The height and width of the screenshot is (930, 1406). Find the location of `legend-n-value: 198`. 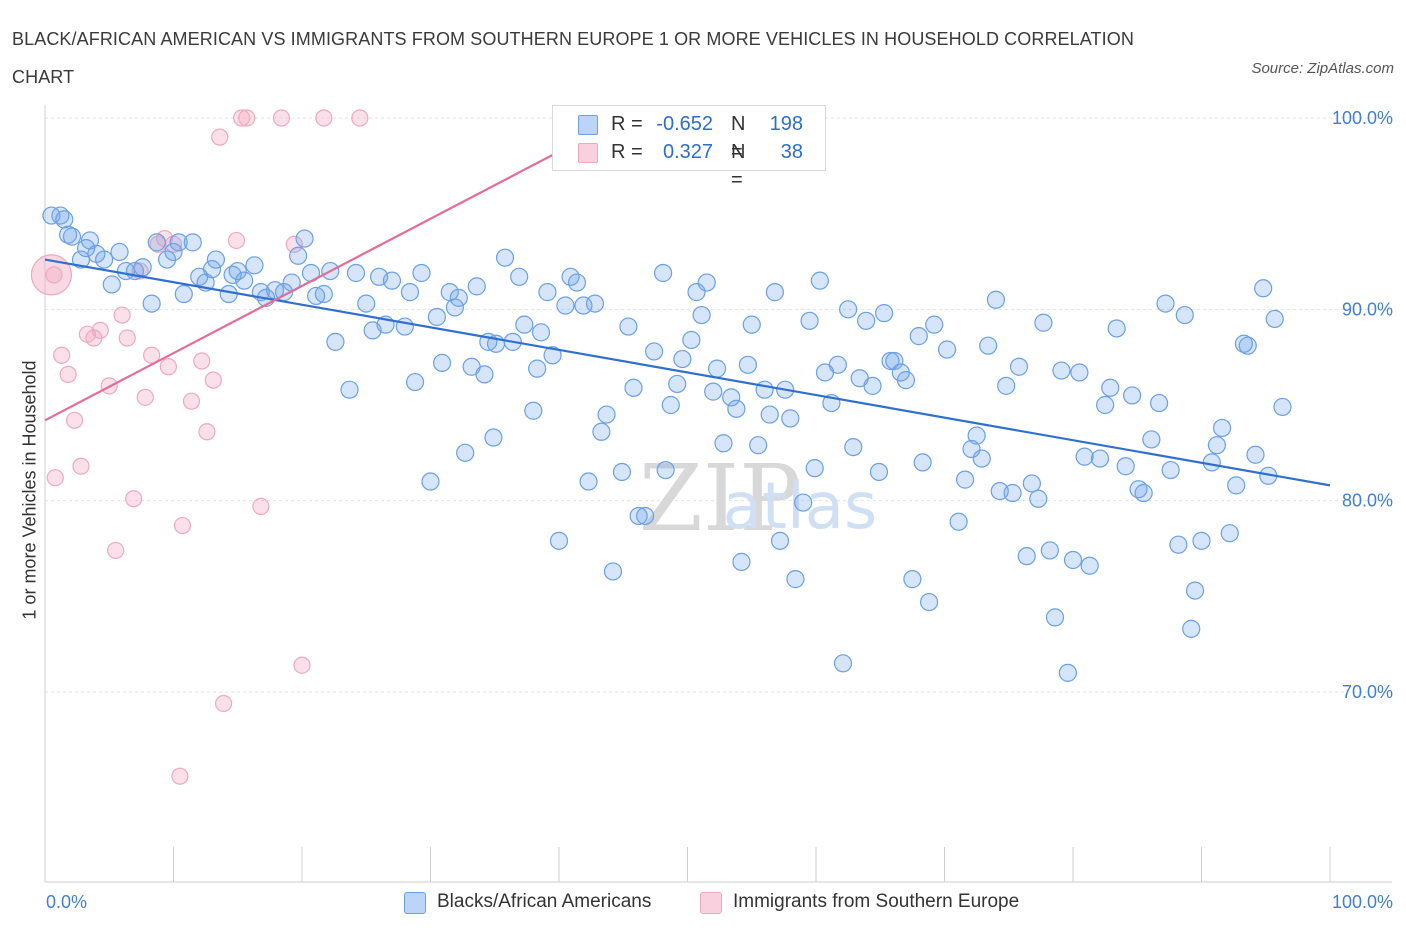

legend-n-value: 198 is located at coordinates (786, 124).